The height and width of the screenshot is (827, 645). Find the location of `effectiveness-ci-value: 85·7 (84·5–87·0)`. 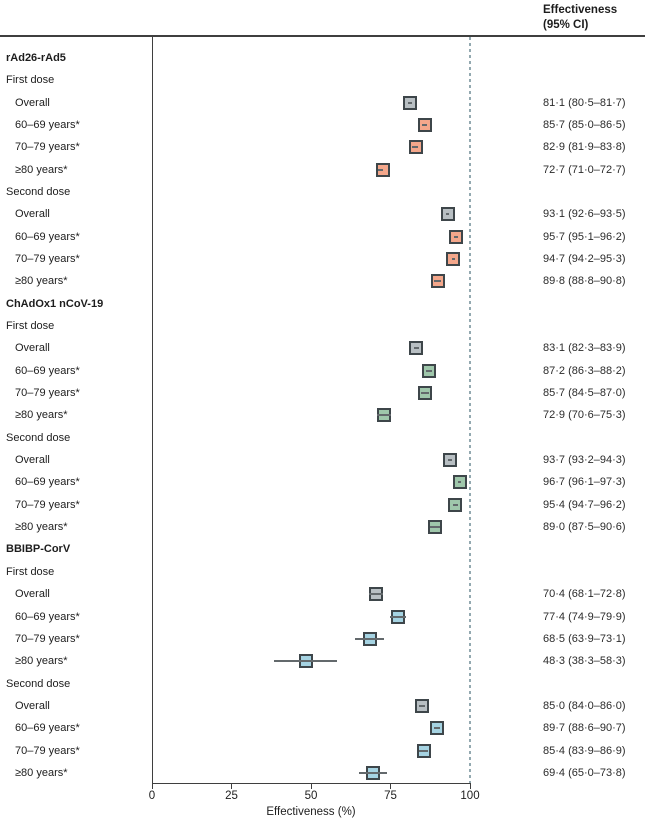

effectiveness-ci-value: 85·7 (84·5–87·0) is located at coordinates (584, 393).